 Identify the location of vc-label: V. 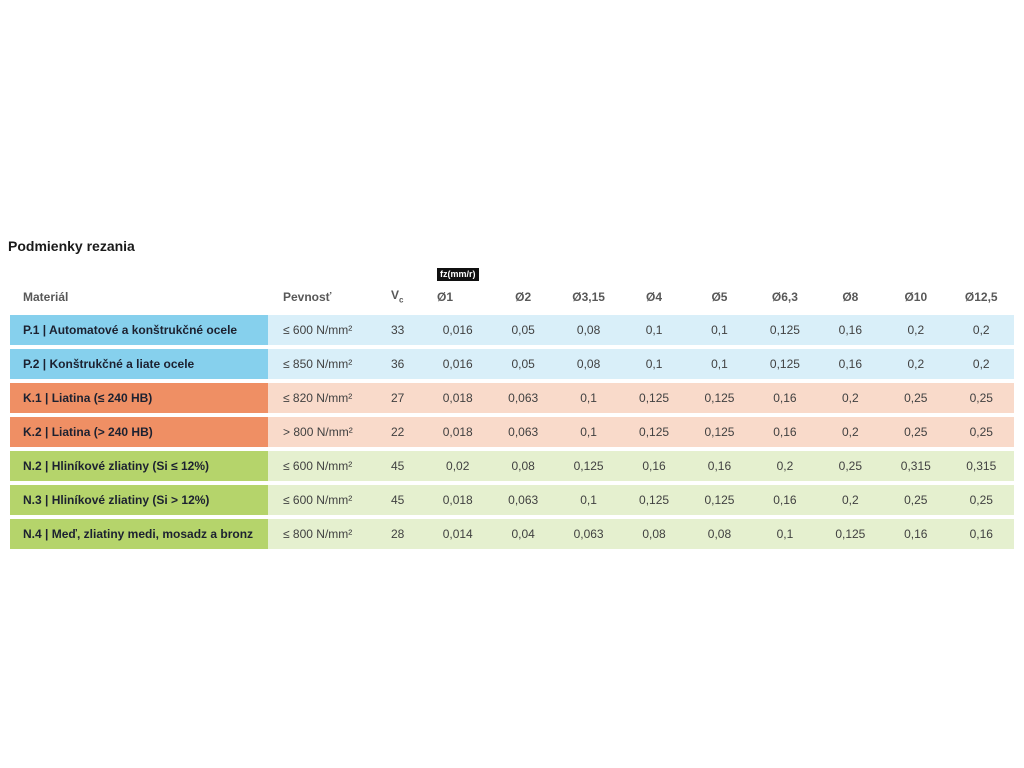
(395, 294).